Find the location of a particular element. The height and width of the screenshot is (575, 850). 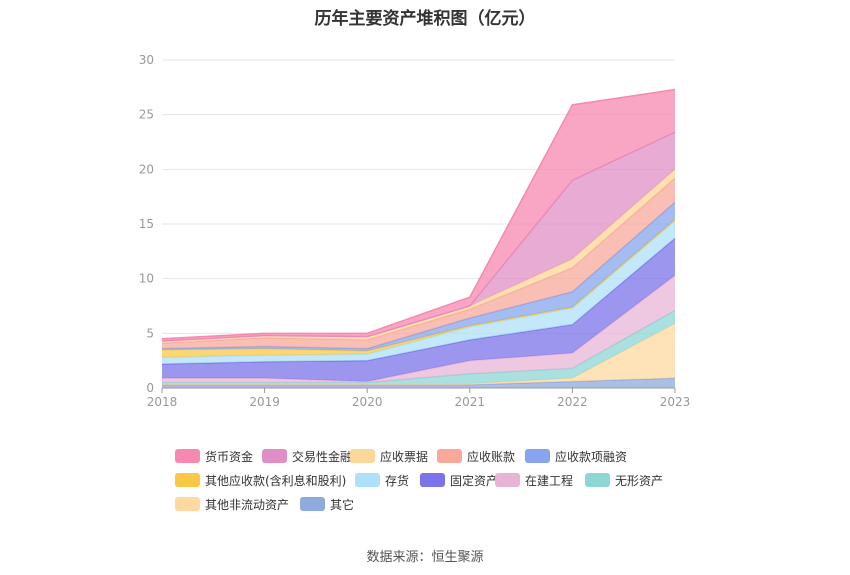

y-tick-label: 15 is located at coordinates (146, 224).